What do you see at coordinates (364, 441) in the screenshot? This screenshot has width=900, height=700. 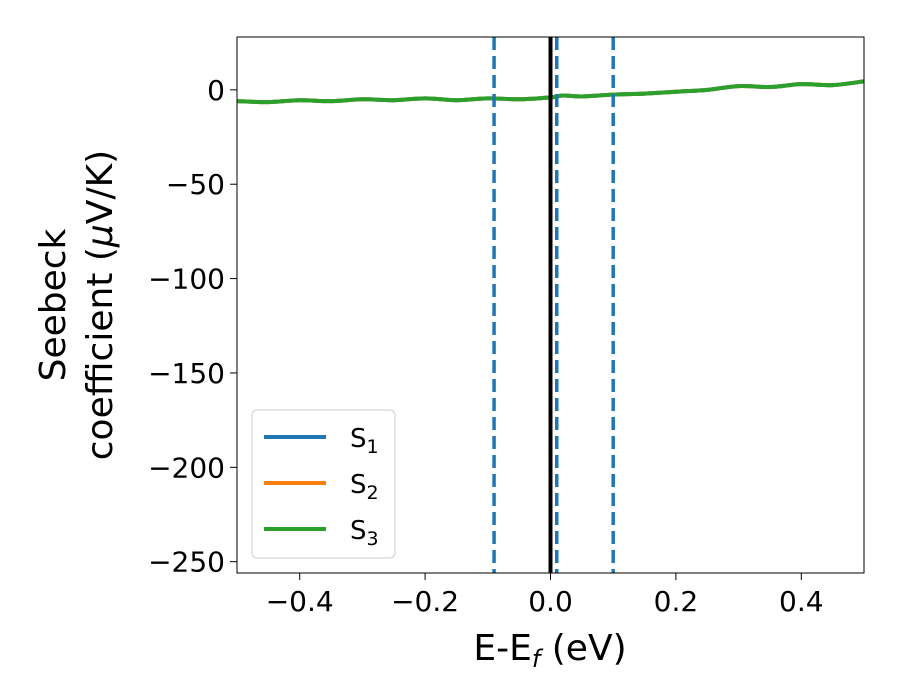 I see `legend-label-s1: S1` at bounding box center [364, 441].